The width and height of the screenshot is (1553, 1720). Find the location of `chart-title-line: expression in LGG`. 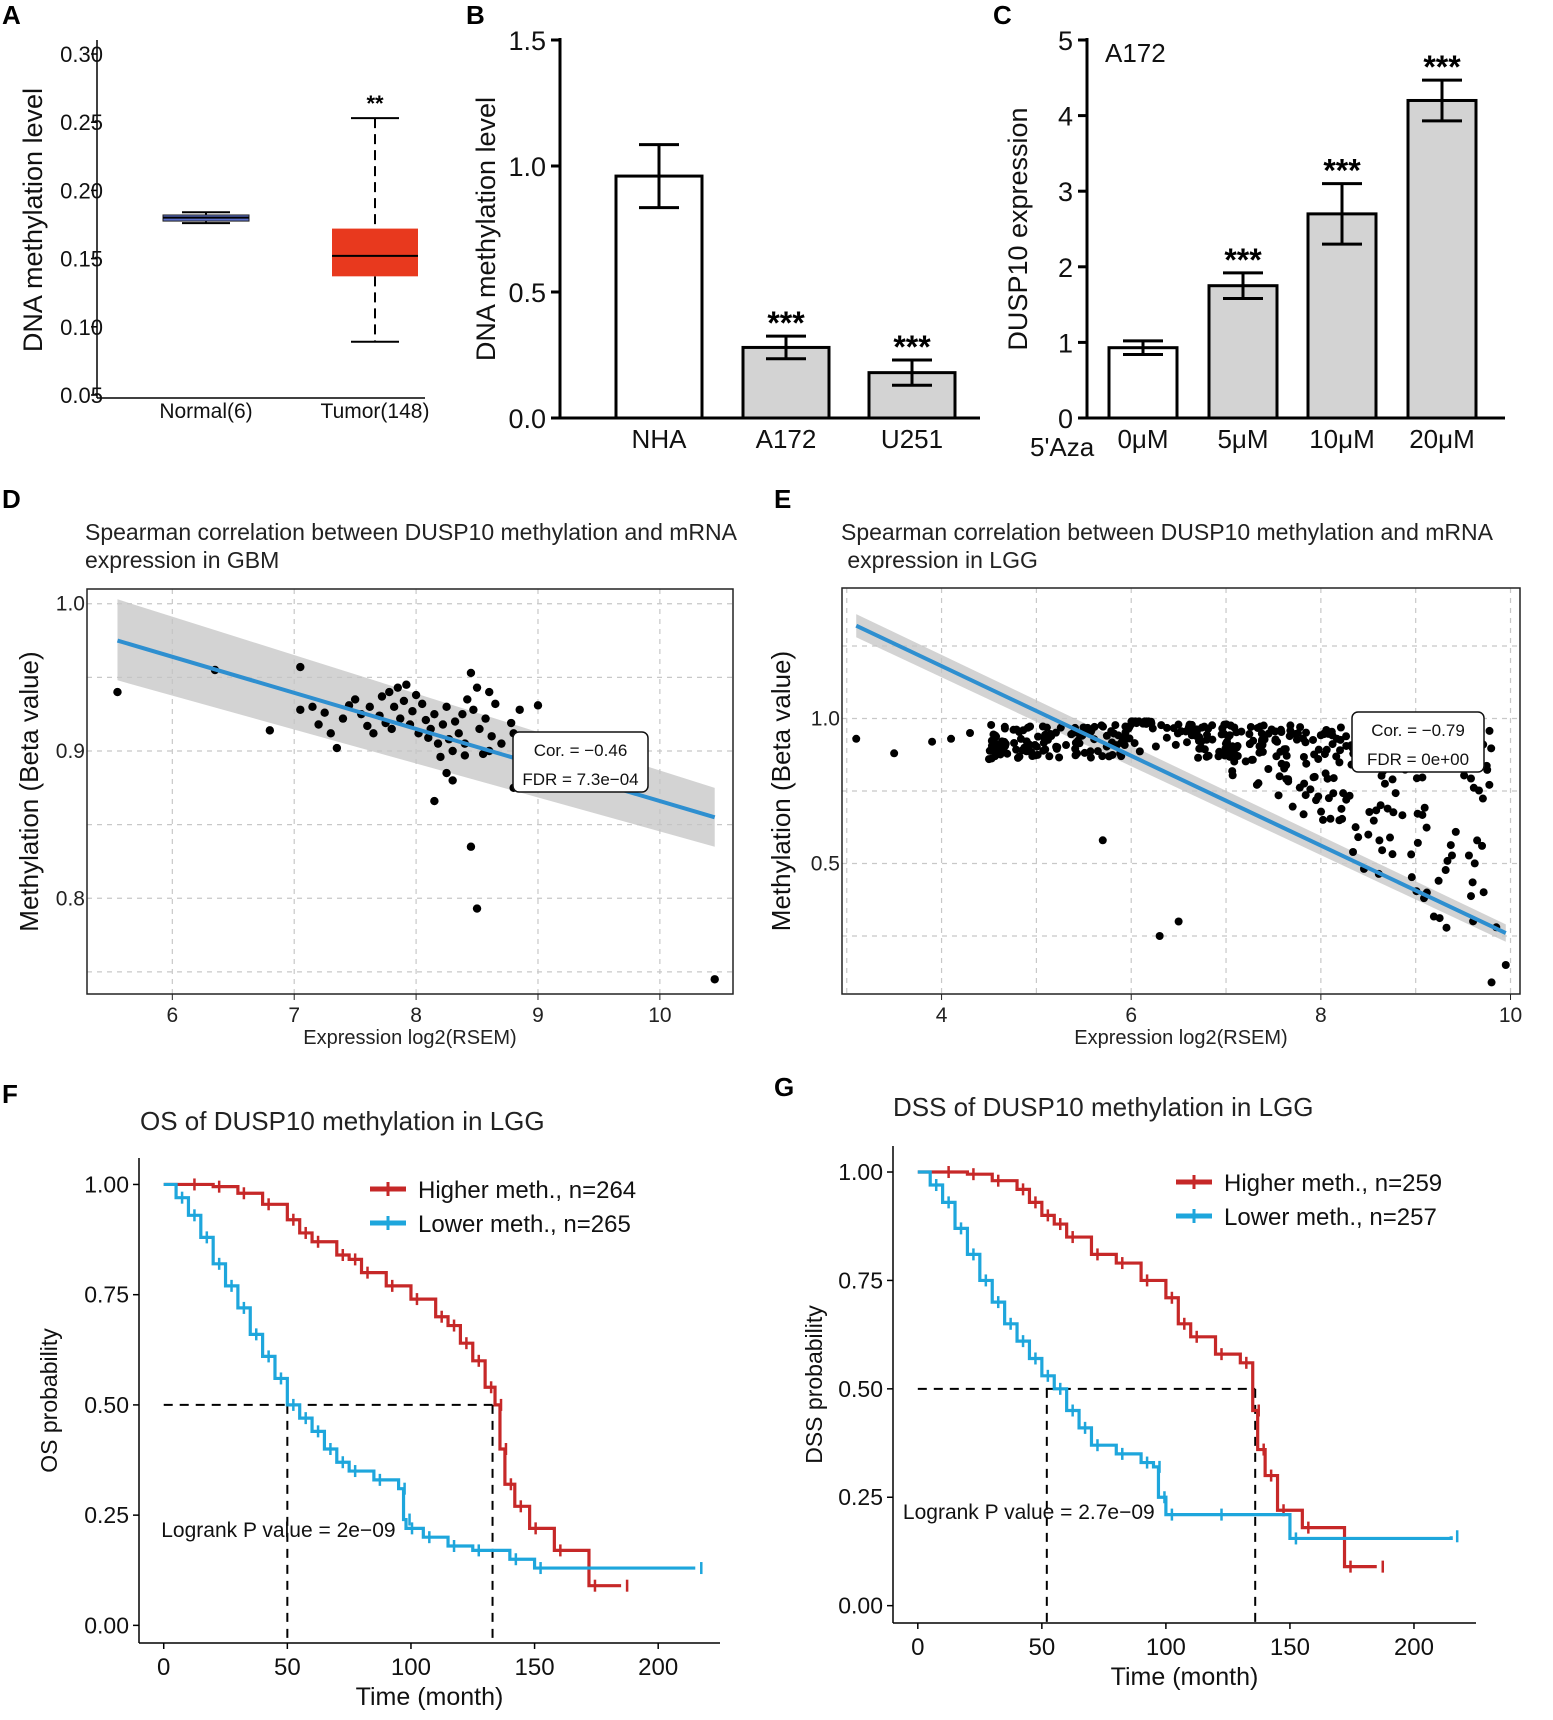

chart-title-line: expression in LGG is located at coordinates (939, 560).